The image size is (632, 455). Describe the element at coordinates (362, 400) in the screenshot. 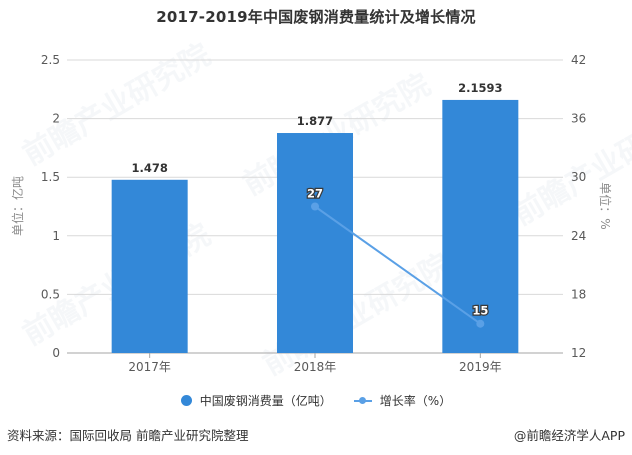

I see `line-series-swatch-icon` at that location.